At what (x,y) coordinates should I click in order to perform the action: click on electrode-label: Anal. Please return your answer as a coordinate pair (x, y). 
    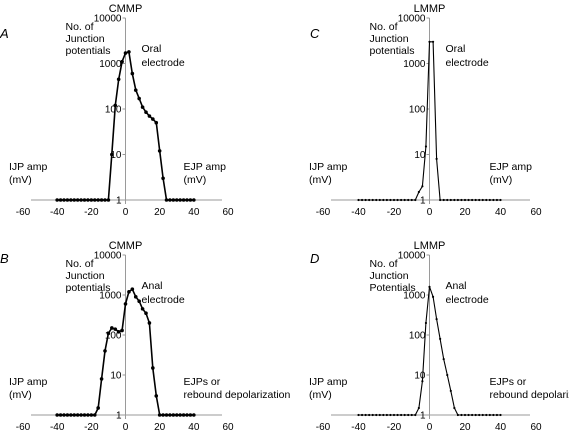
    Looking at the image, I should click on (456, 286).